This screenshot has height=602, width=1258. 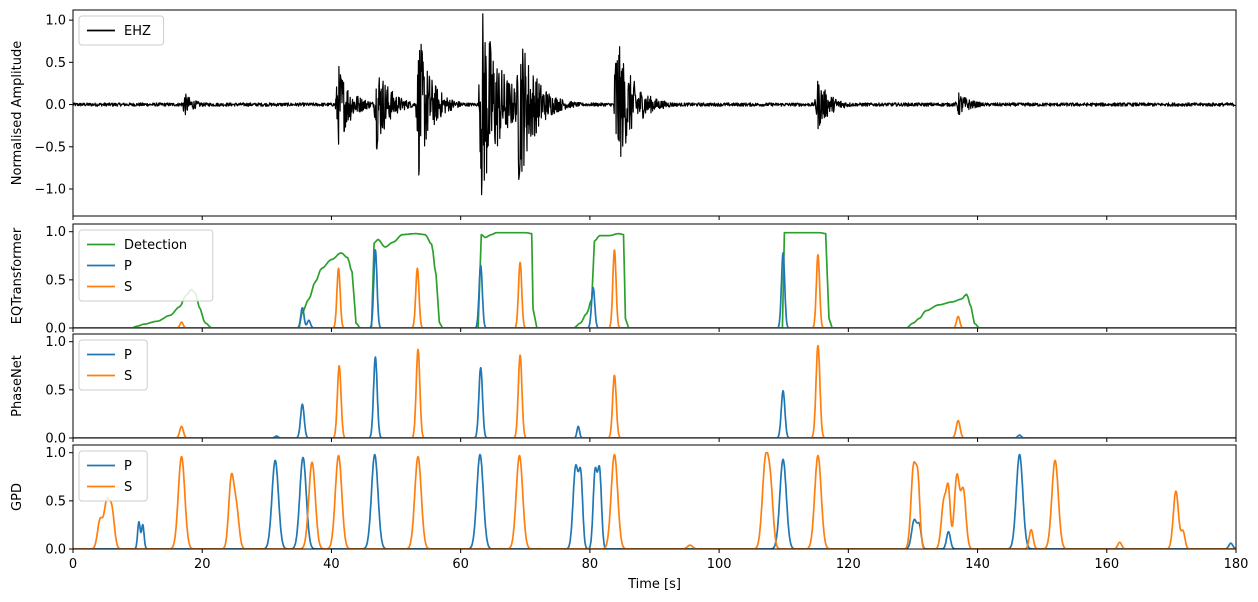 I want to click on y-tick-label: −1.0, so click(x=50, y=189).